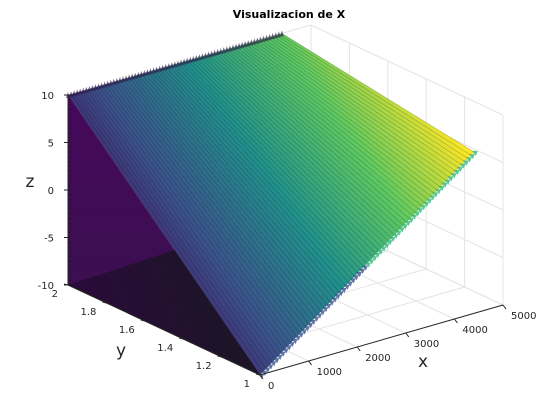  Describe the element at coordinates (247, 384) in the screenshot. I see `y-tick-label: 1` at that location.